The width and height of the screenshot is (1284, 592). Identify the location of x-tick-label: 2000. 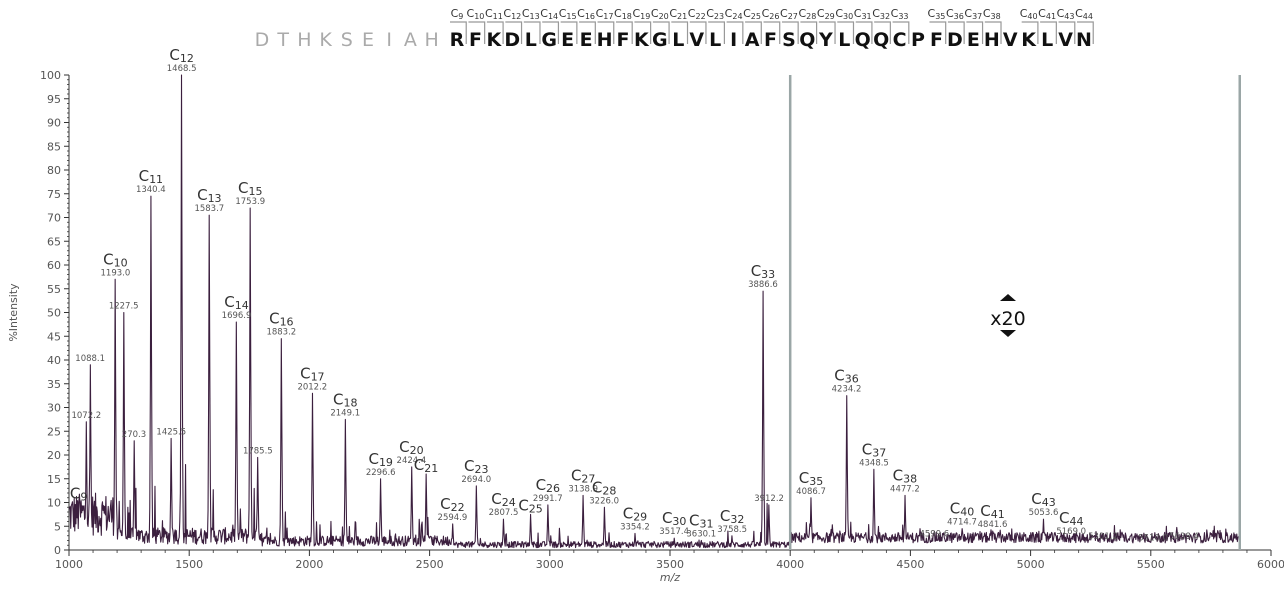
(309, 564).